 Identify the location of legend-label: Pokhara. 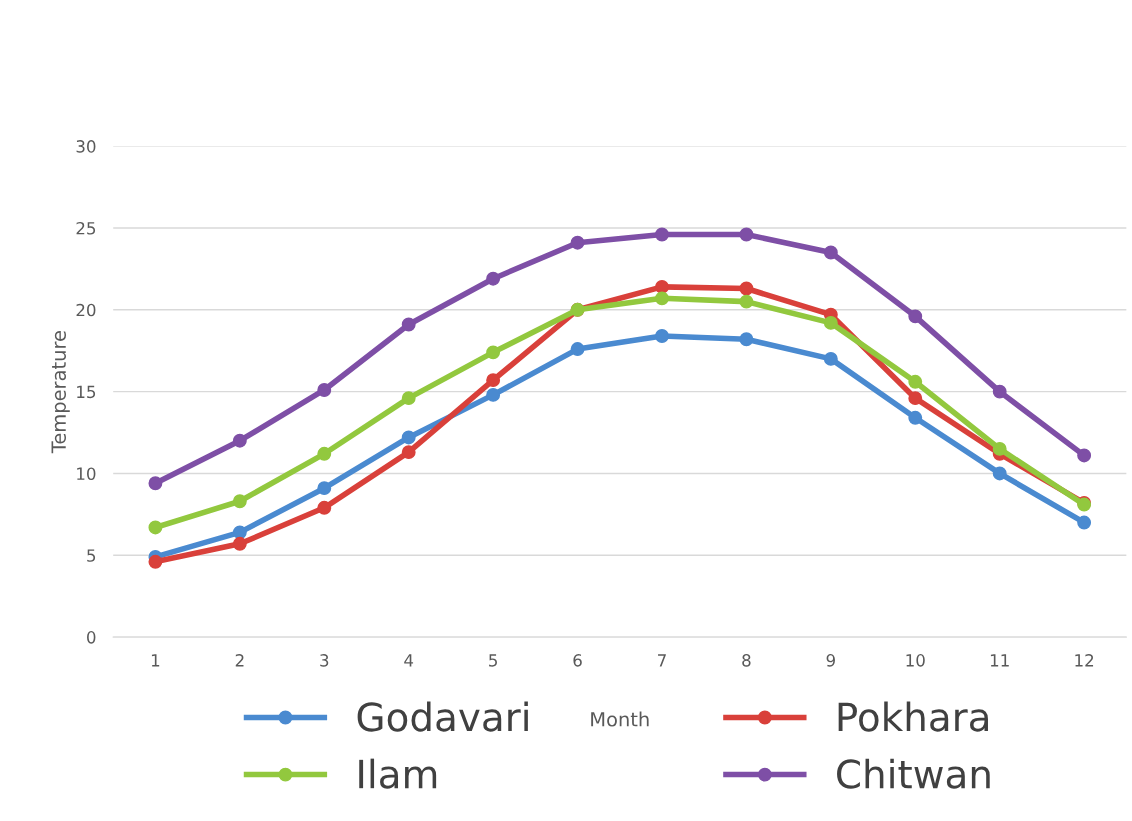
(913, 716).